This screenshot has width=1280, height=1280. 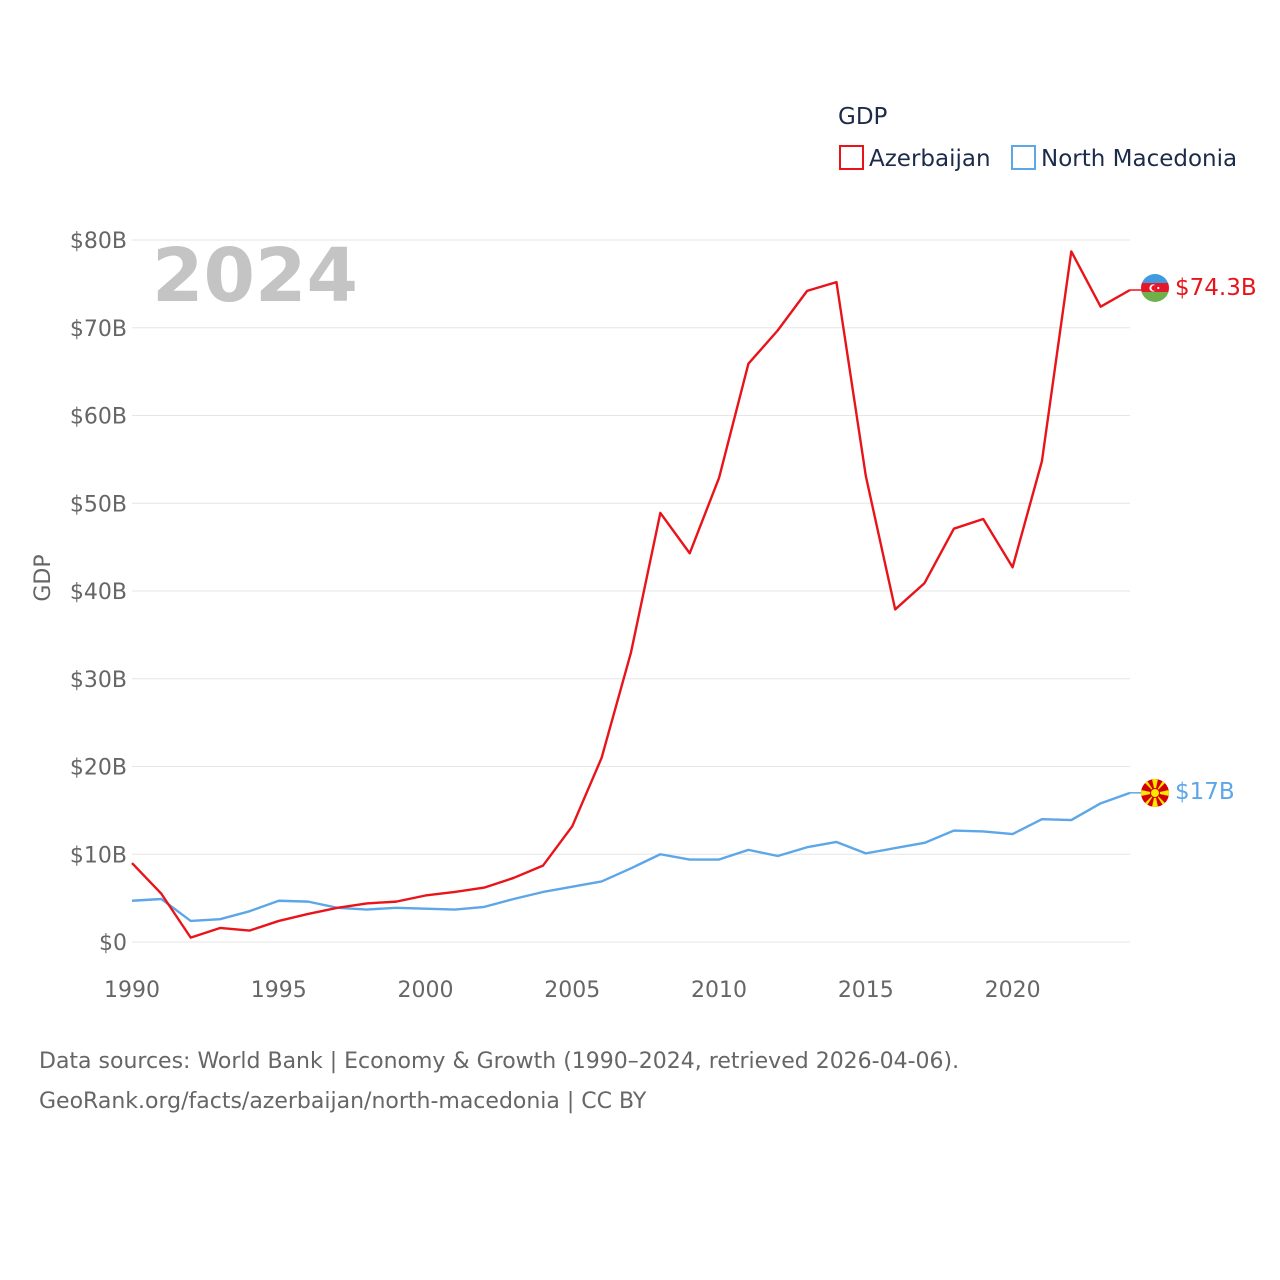 I want to click on y-tick-label: $10B, so click(x=98, y=855).